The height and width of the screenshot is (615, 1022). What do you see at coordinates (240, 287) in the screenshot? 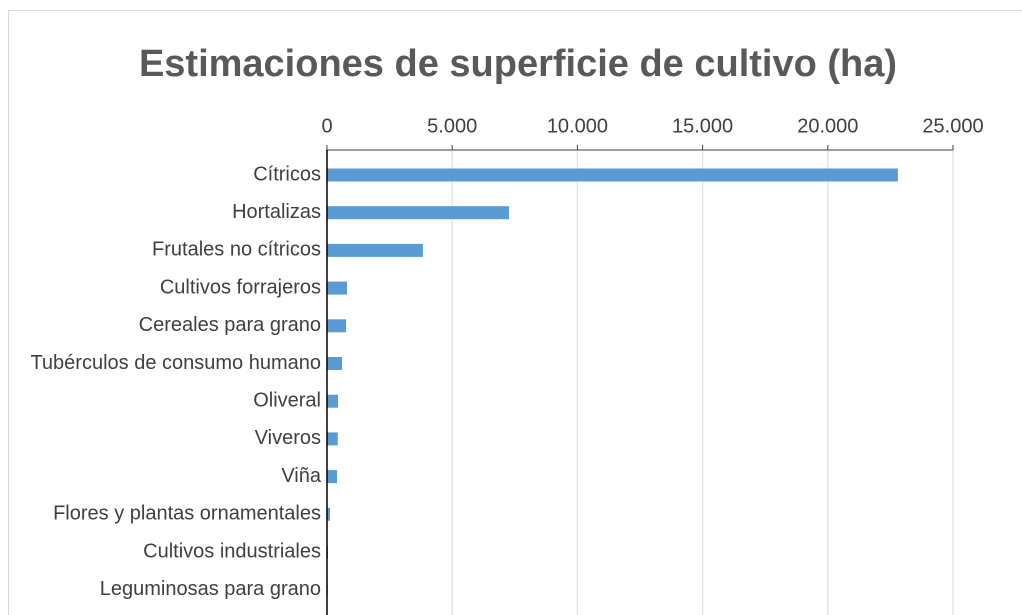
I see `y-tick-label: Cultivos forrajeros` at bounding box center [240, 287].